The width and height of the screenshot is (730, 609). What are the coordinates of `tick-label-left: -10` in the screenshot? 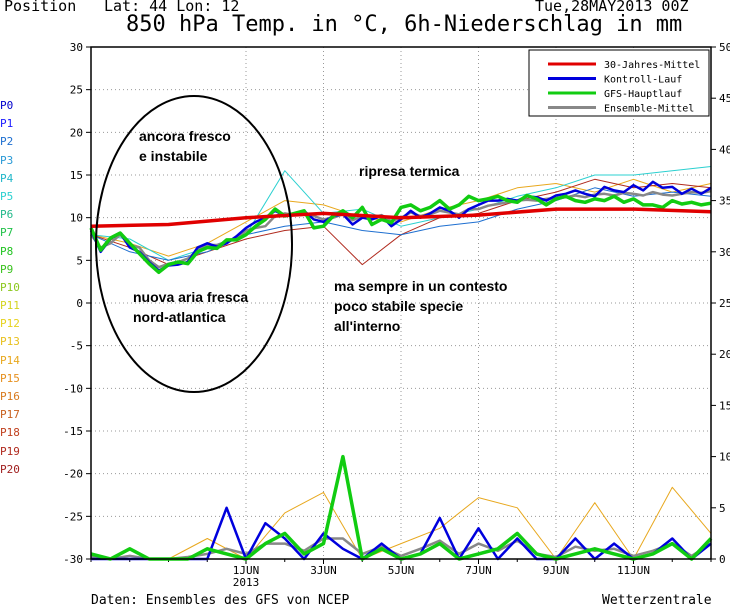 It's located at (73, 388).